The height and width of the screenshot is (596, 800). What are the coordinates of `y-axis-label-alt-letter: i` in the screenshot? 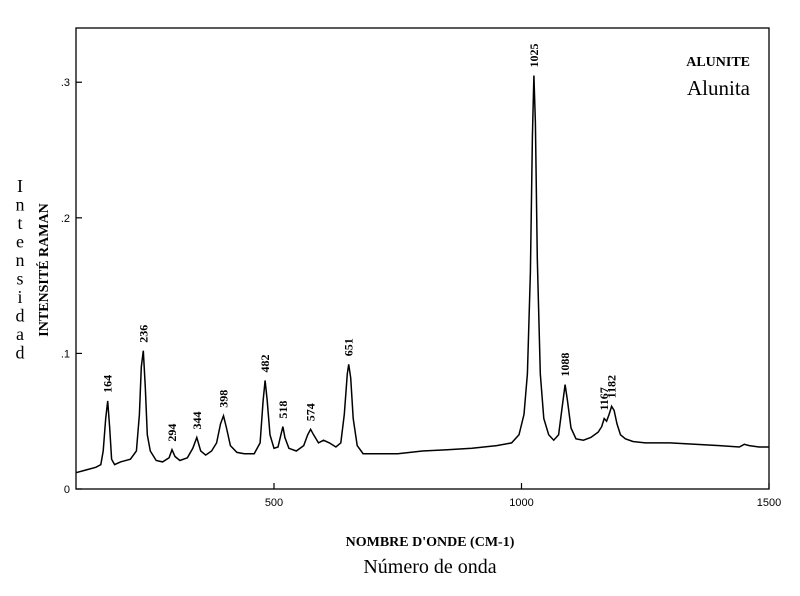 It's located at (19, 297).